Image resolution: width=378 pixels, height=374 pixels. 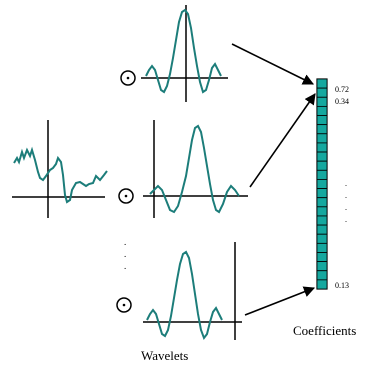 I want to click on vertical-ellipsis: . . ., so click(x=125, y=254).